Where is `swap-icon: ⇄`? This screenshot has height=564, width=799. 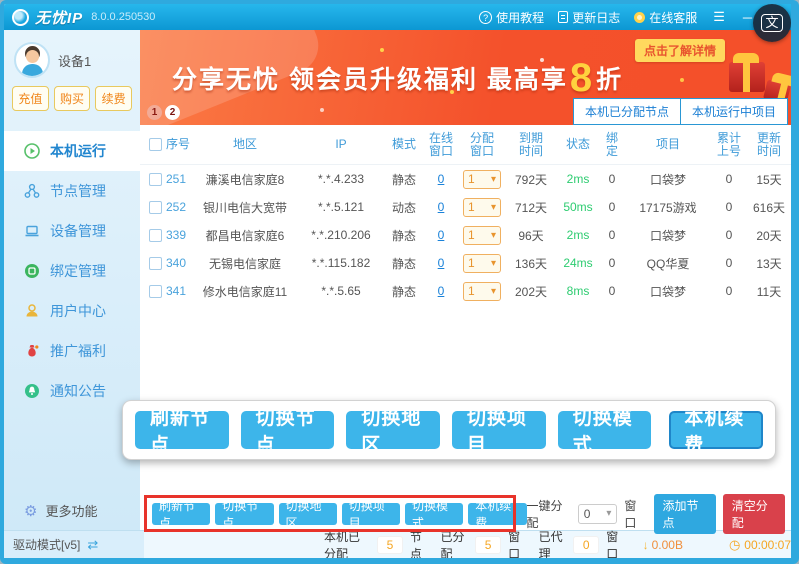 swap-icon: ⇄ is located at coordinates (93, 544).